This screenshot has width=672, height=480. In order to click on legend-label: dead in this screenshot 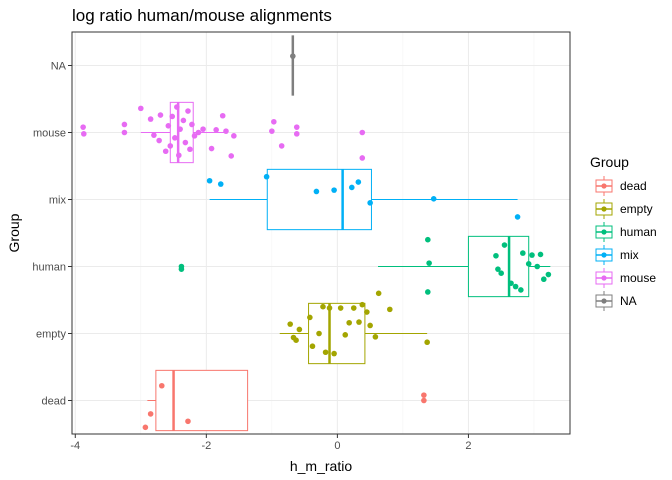, I will do `click(633, 186)`.